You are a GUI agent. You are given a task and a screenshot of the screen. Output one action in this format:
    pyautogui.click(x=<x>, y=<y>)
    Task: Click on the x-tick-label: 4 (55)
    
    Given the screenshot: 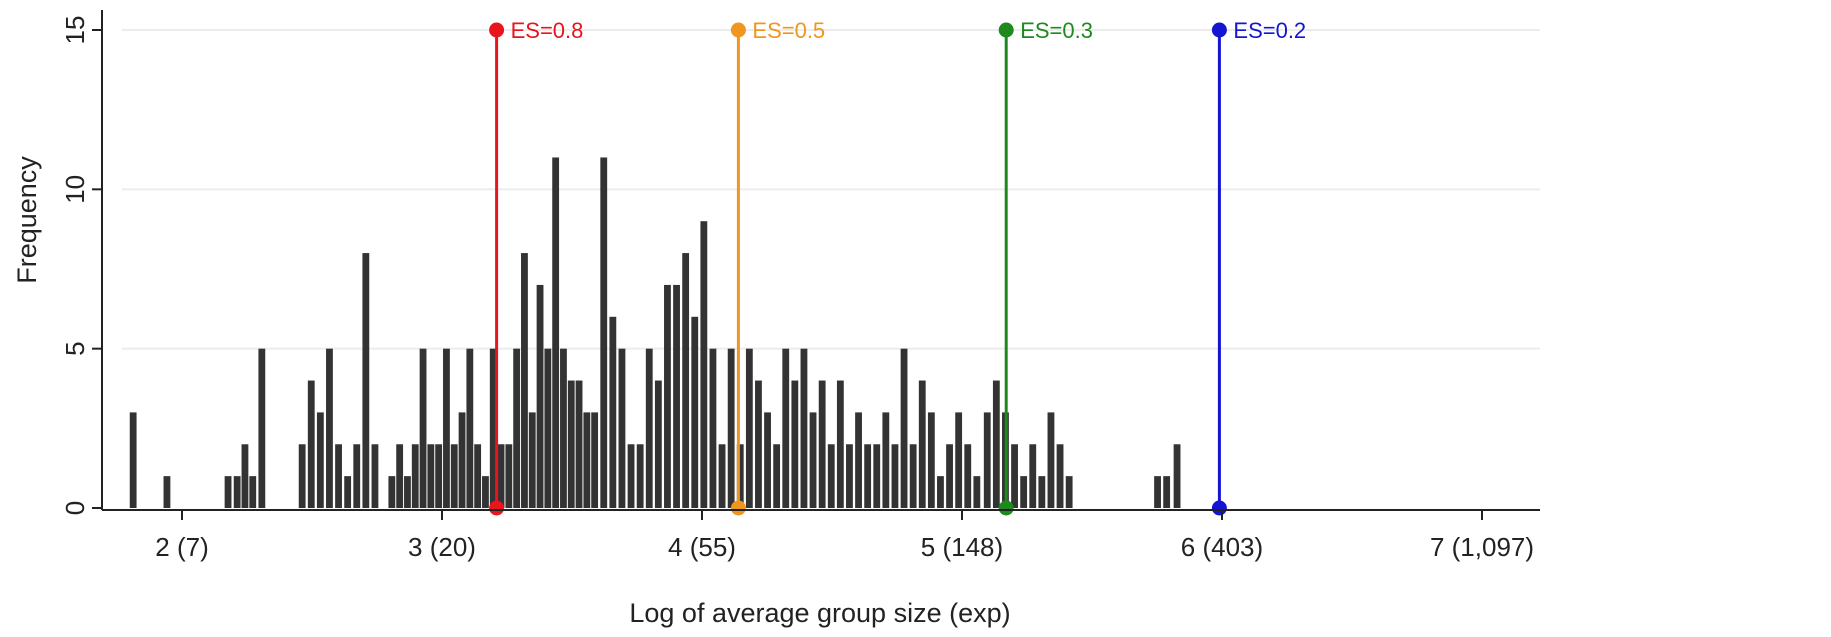 What is the action you would take?
    pyautogui.click(x=702, y=547)
    